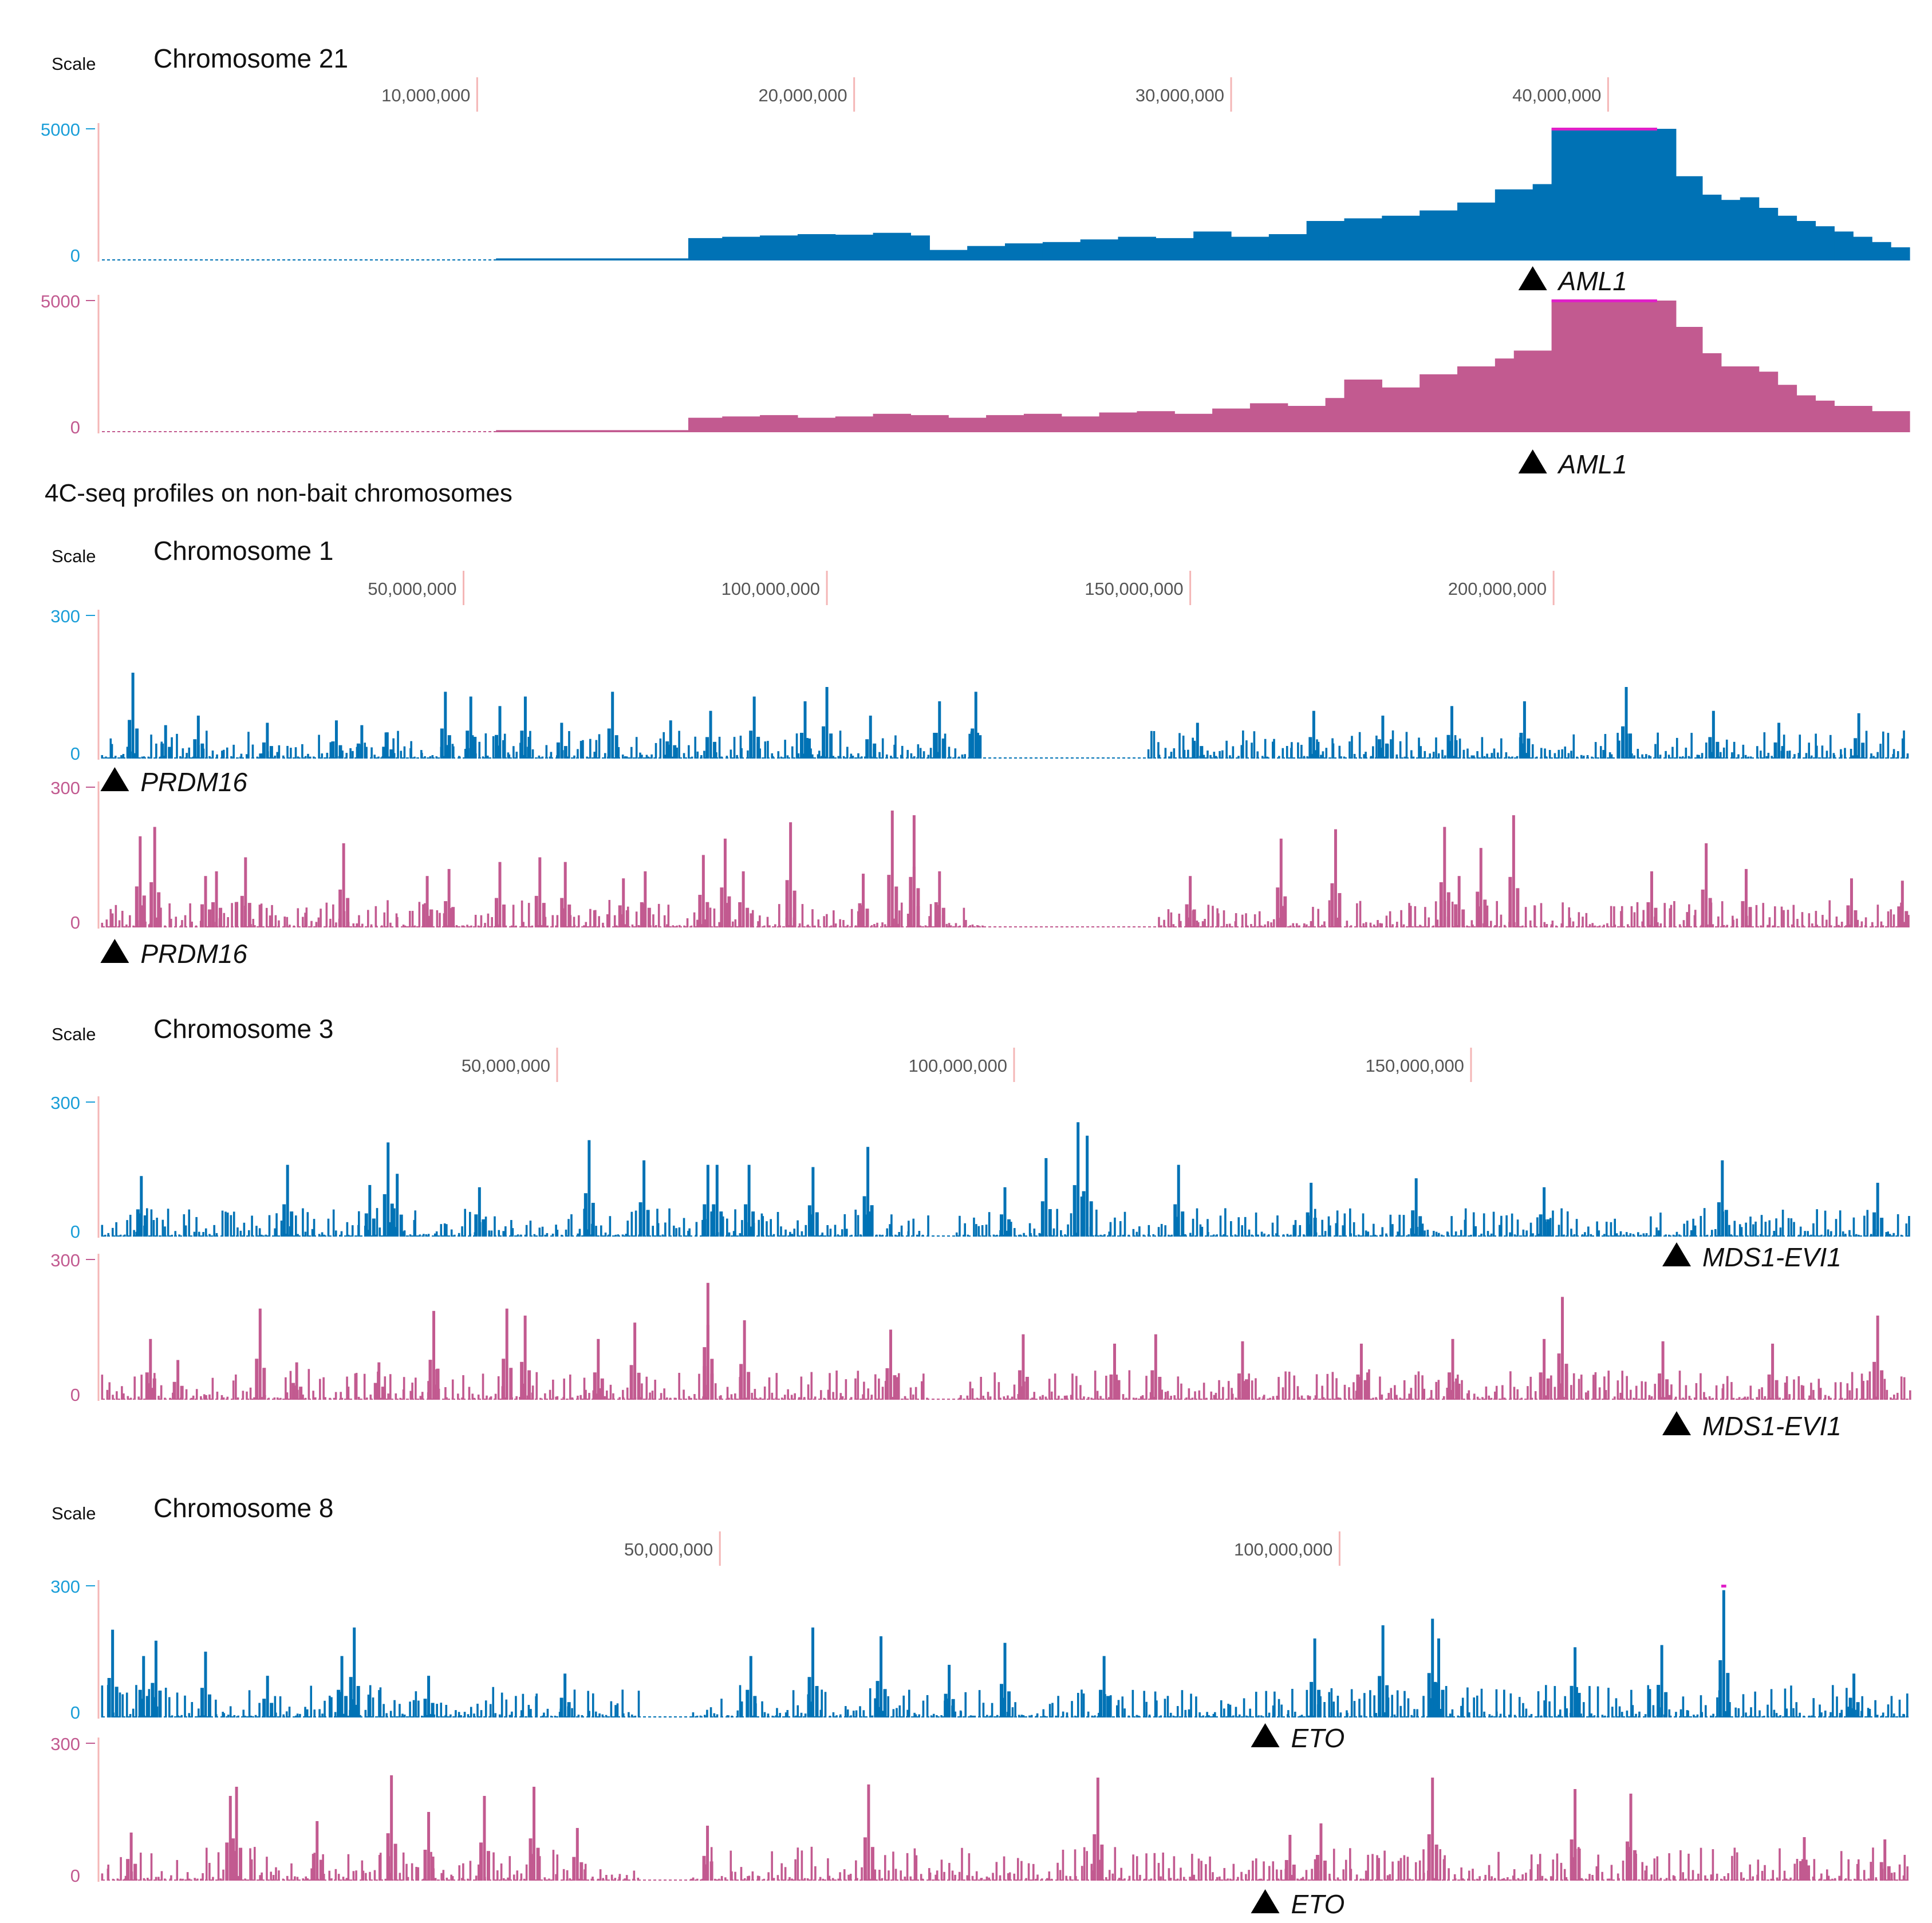  I want to click on y-tick-label-zero: 0, so click(75, 1713).